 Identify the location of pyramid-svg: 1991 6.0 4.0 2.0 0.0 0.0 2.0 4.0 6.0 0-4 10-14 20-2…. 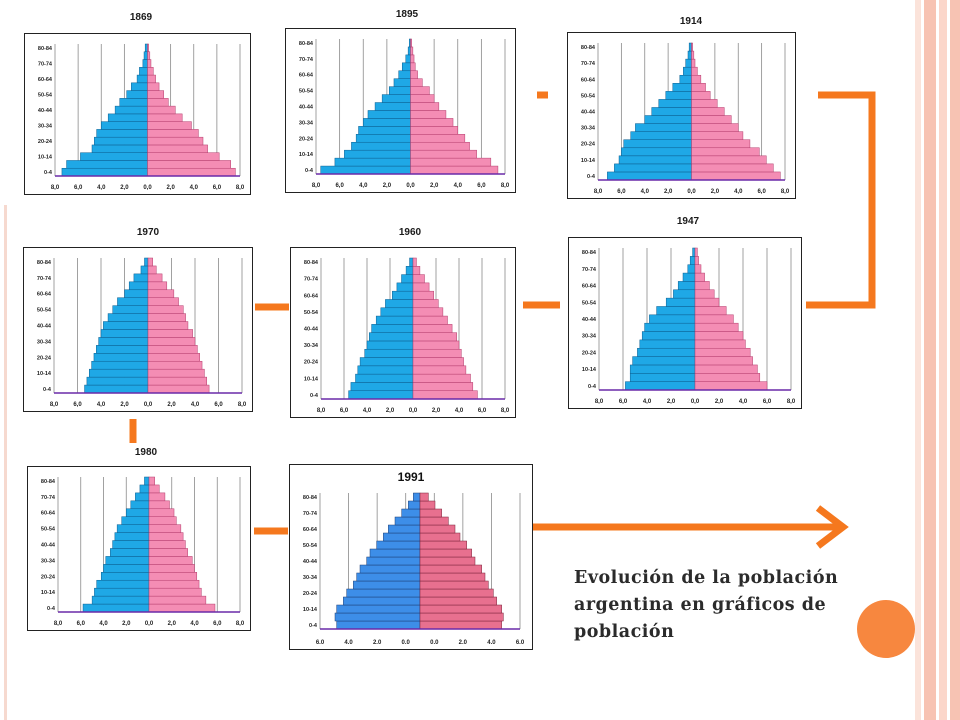
(414, 558).